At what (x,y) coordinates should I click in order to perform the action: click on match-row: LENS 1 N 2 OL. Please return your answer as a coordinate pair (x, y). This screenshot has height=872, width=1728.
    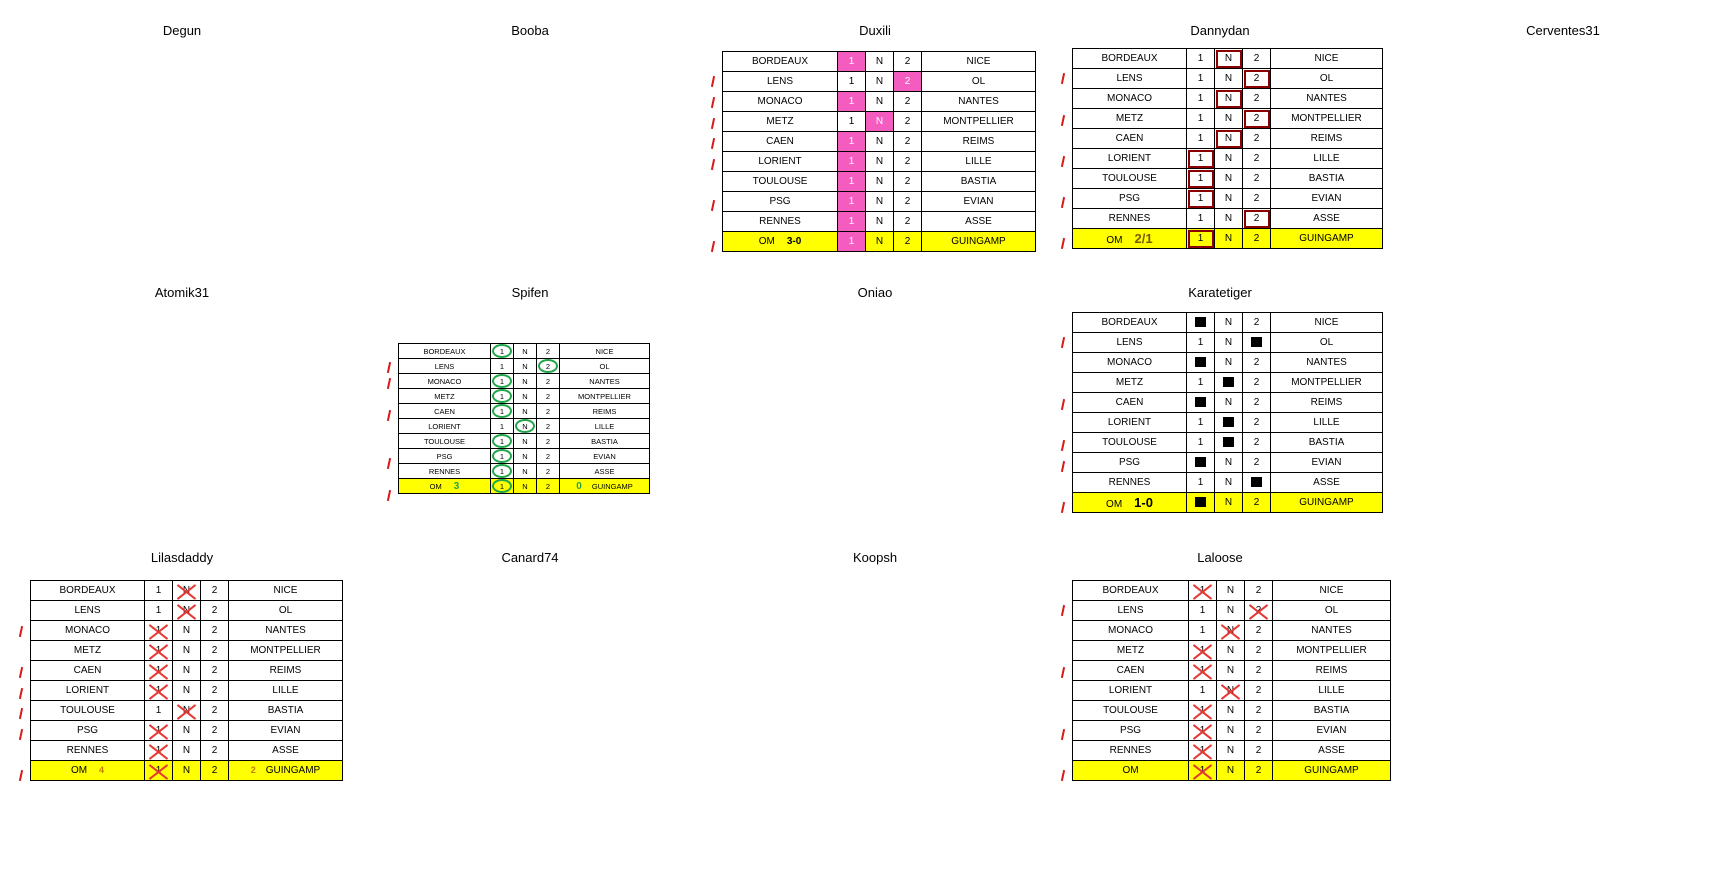
    Looking at the image, I should click on (1227, 78).